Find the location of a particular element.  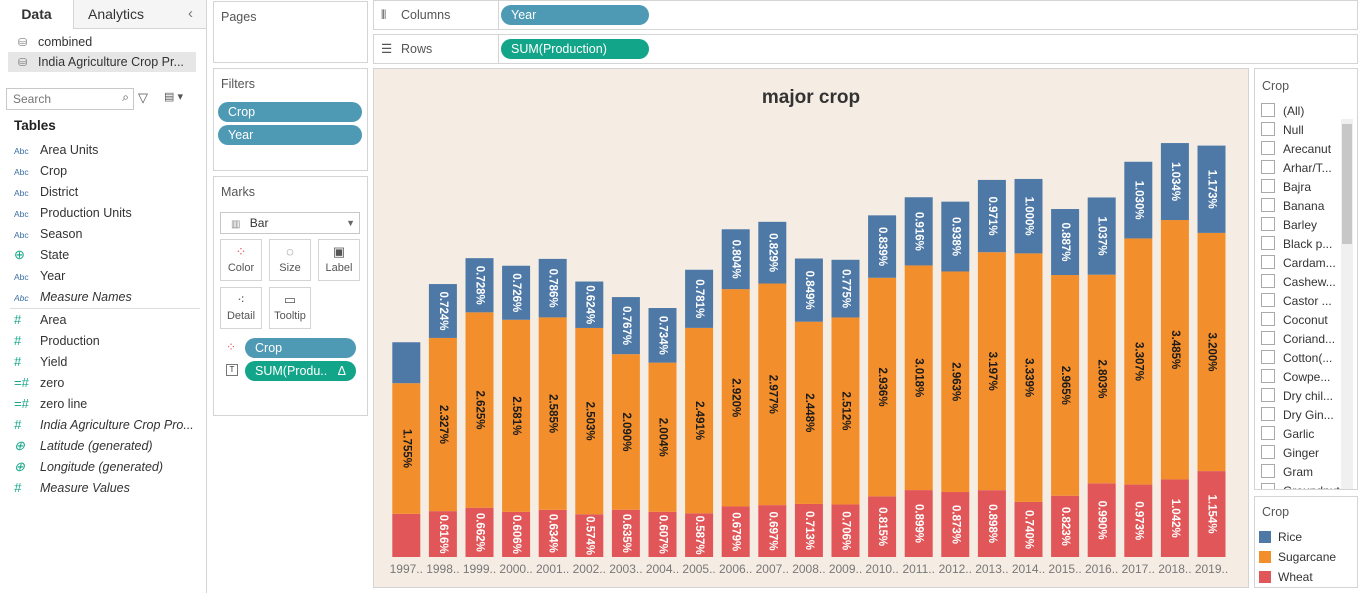

field-measure: ⊕ Longitude (generated) is located at coordinates (109, 467).